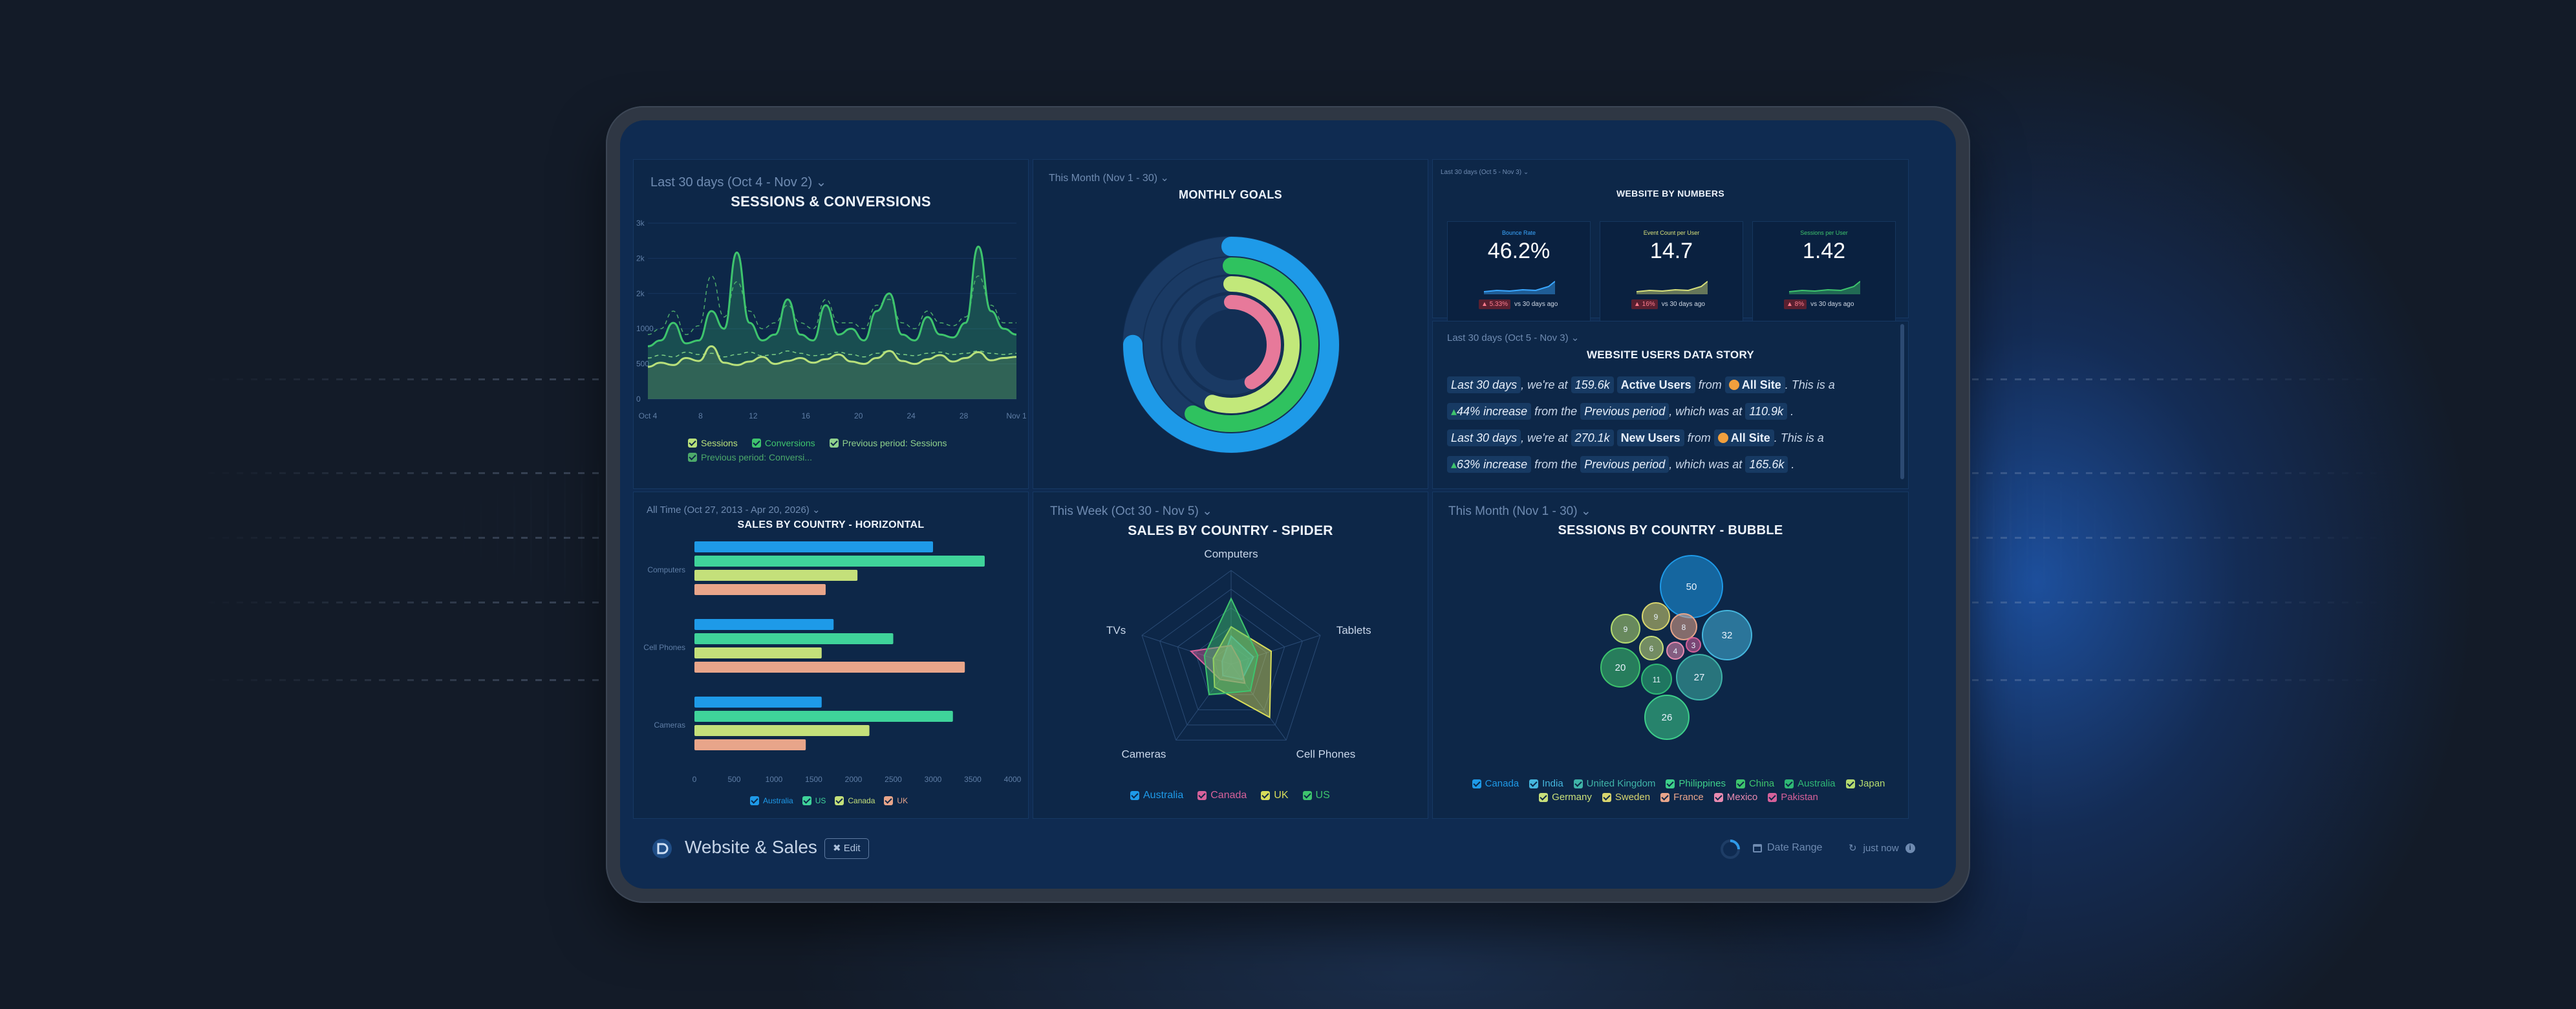  What do you see at coordinates (847, 848) in the screenshot?
I see `edit-button: ✖ Edit` at bounding box center [847, 848].